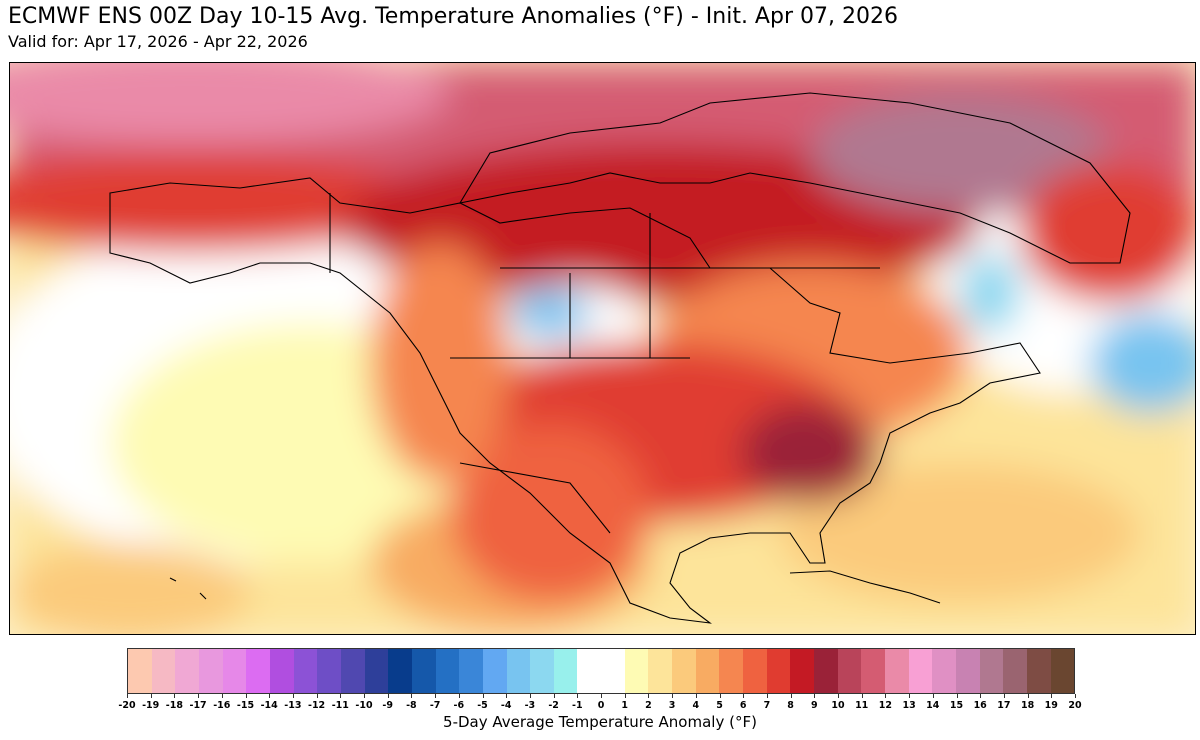 The height and width of the screenshot is (740, 1200). Describe the element at coordinates (933, 705) in the screenshot. I see `colorbar-tick-label: 14` at that location.